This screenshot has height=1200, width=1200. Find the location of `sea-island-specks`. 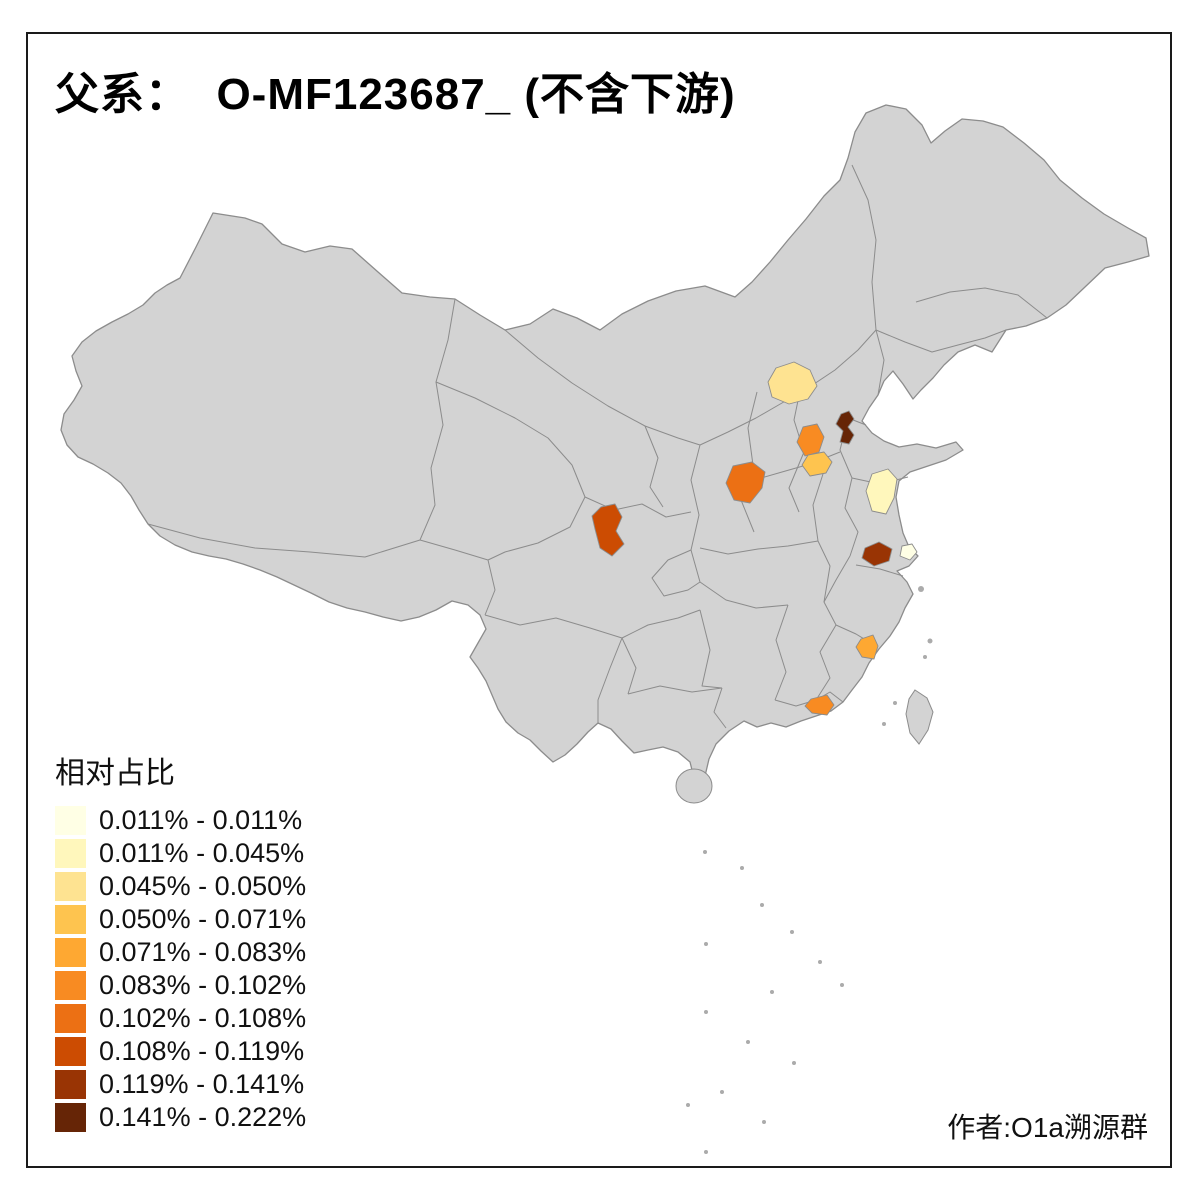

sea-island-specks is located at coordinates (809, 870).